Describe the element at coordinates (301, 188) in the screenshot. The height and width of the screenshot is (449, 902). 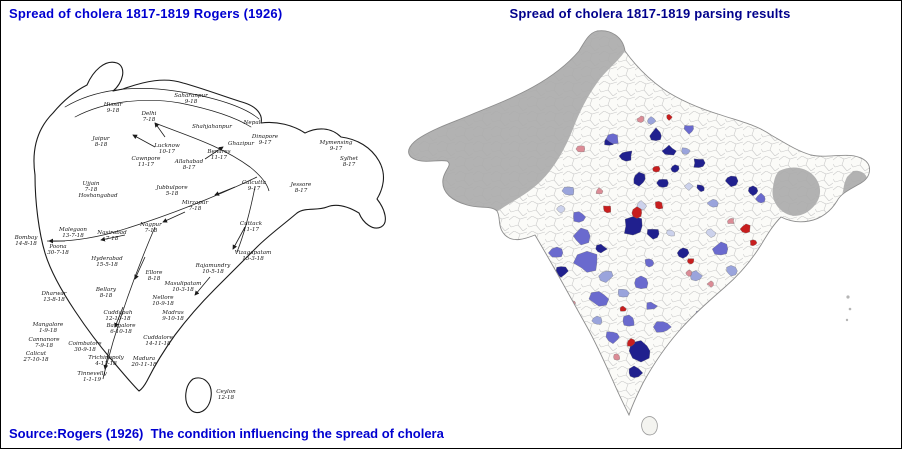
I see `place-label: Jessore 8-17` at that location.